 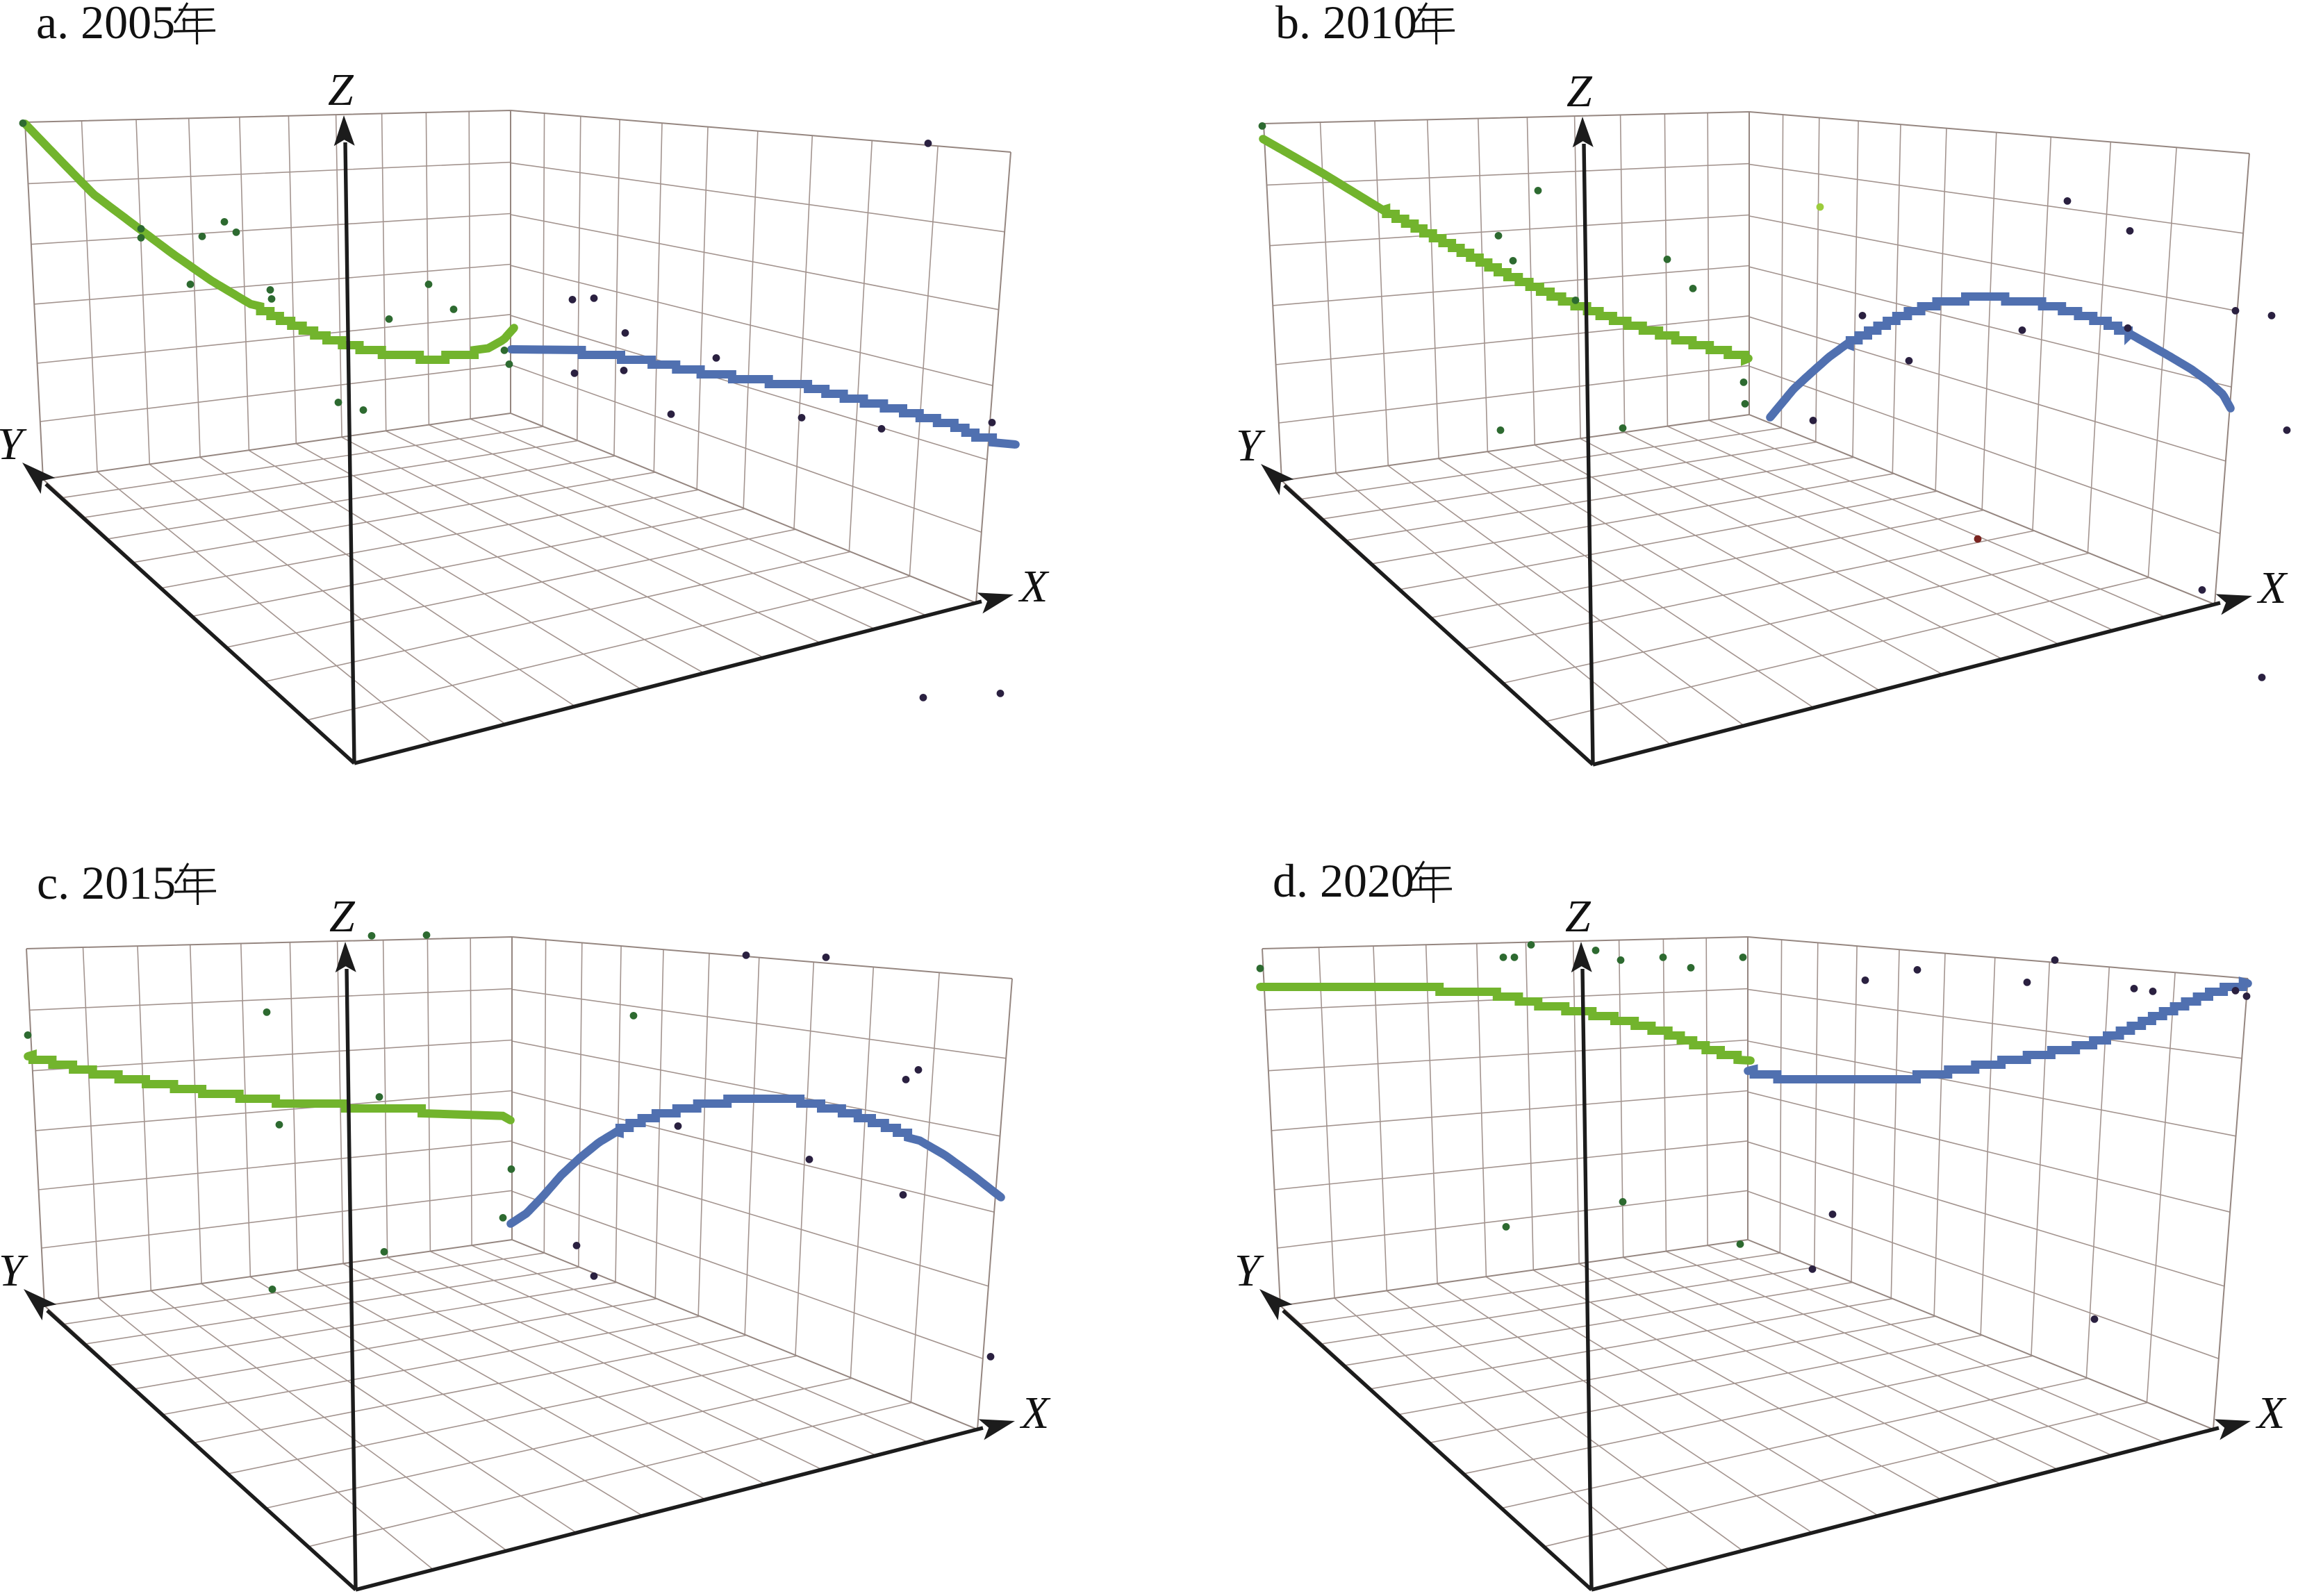 What do you see at coordinates (1343, 880) in the screenshot?
I see `svg-text: d. 2020` at bounding box center [1343, 880].